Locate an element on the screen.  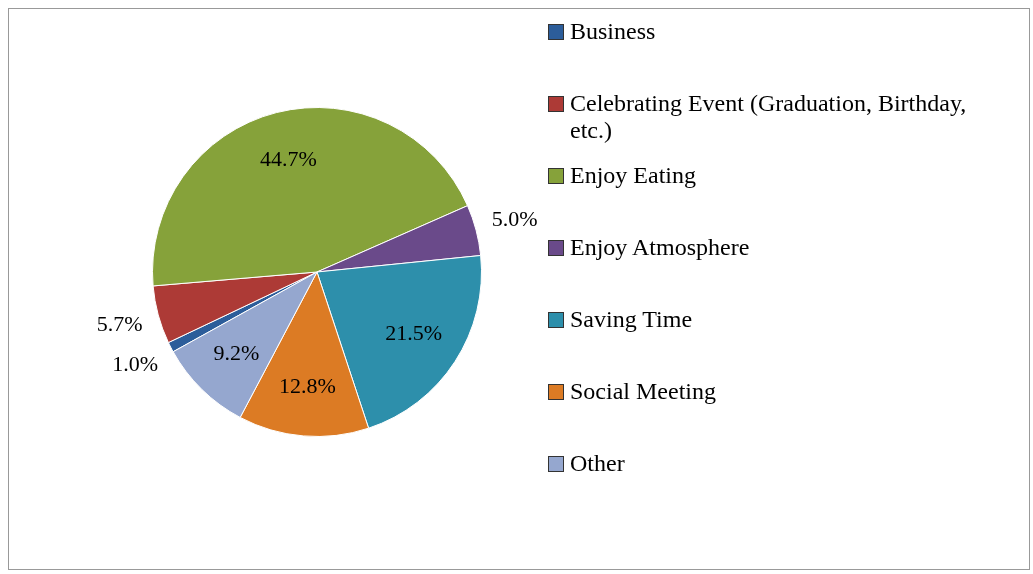
legend-label: Celebrating Event (Graduation, Birthday, etc.) is located at coordinates (769, 117).